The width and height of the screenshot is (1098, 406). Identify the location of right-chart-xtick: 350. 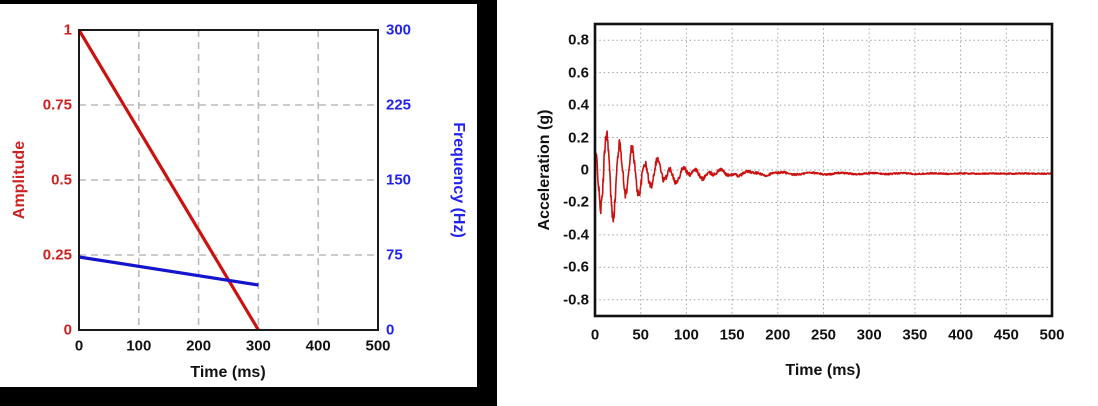
(915, 335).